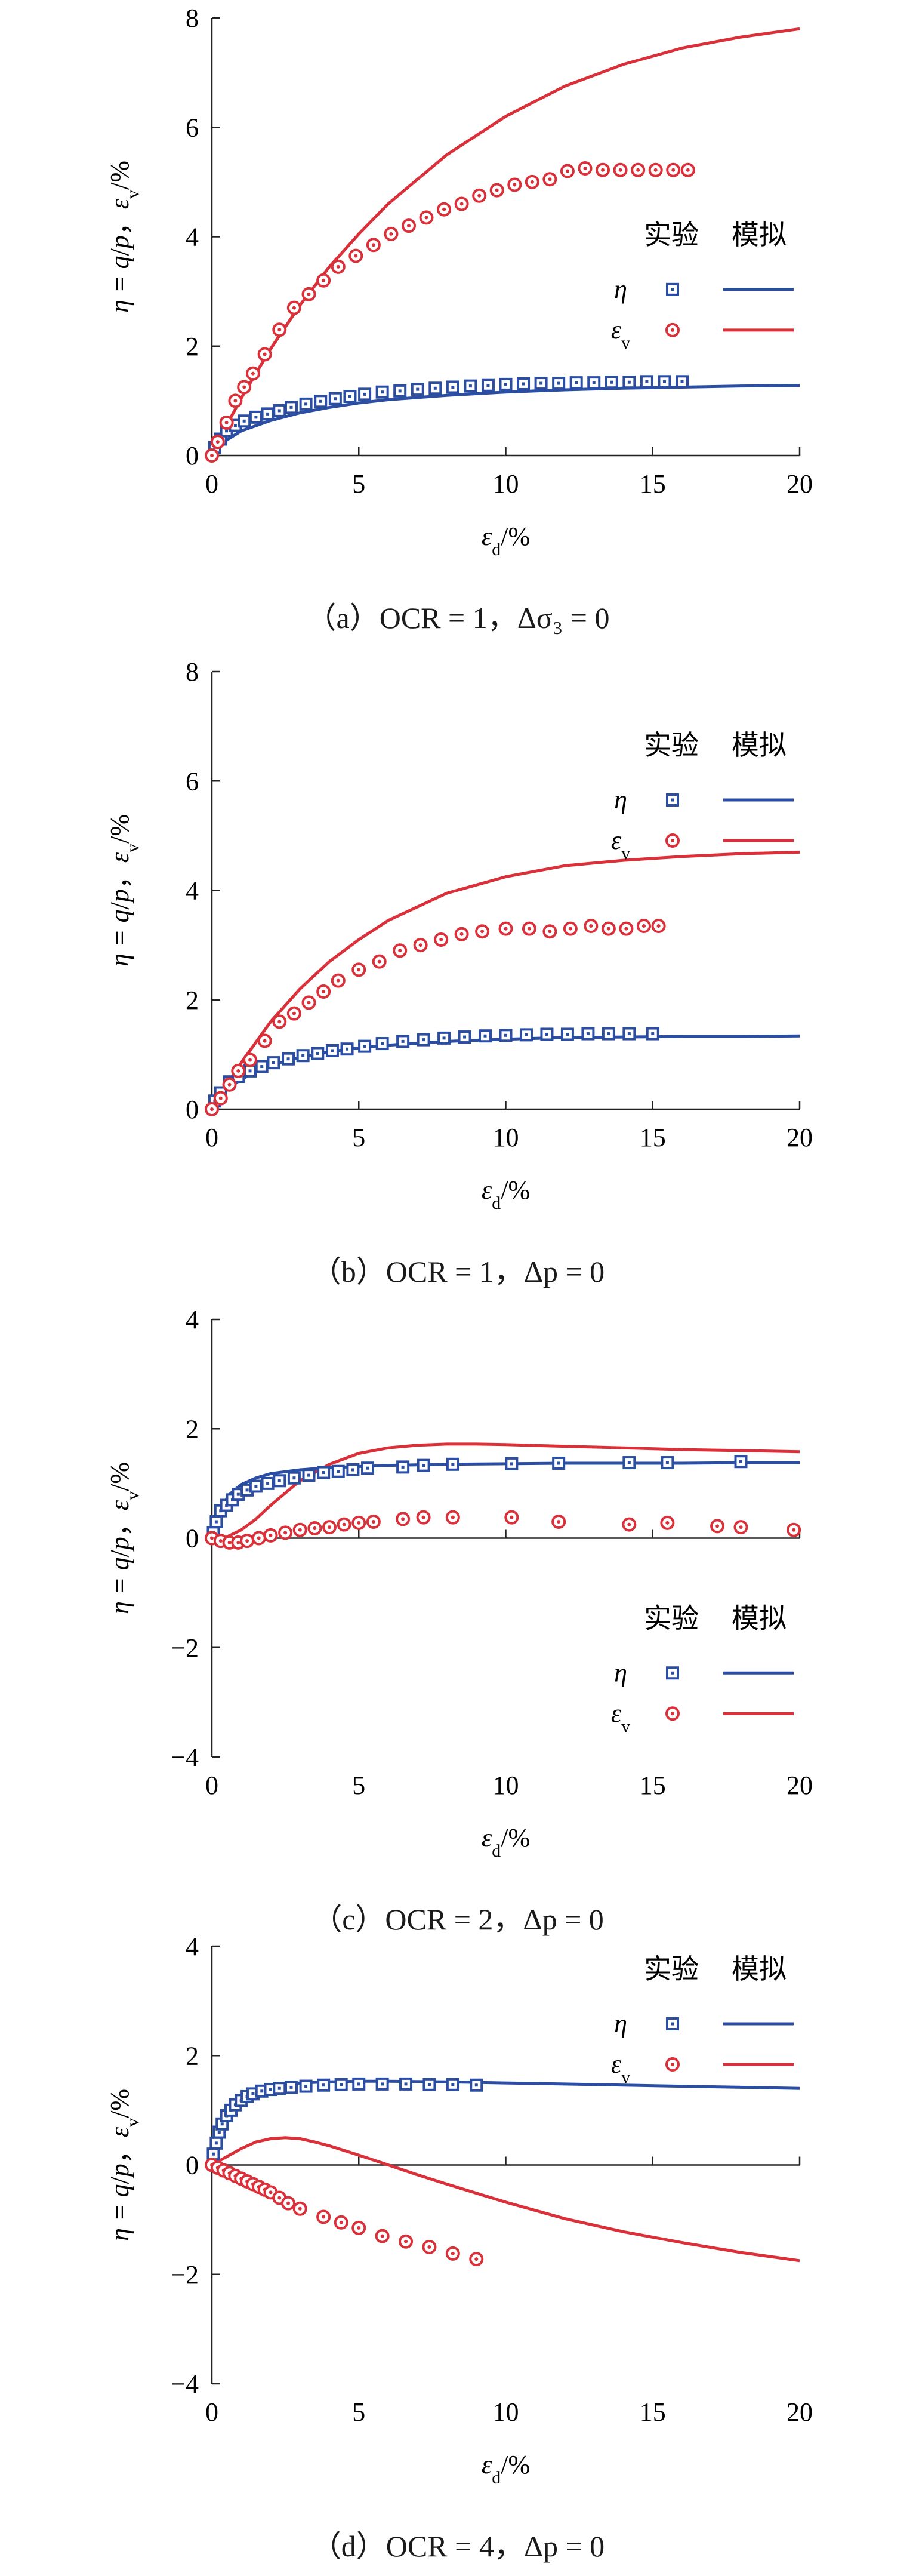  I want to click on figure-caption: （a）OCR = 1，Δσ₃ = 0, so click(458, 618).